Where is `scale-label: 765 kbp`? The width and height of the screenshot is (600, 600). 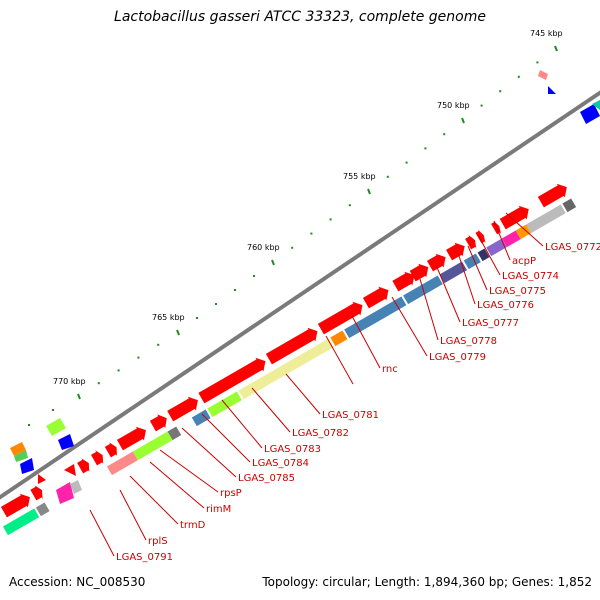 scale-label: 765 kbp is located at coordinates (168, 317).